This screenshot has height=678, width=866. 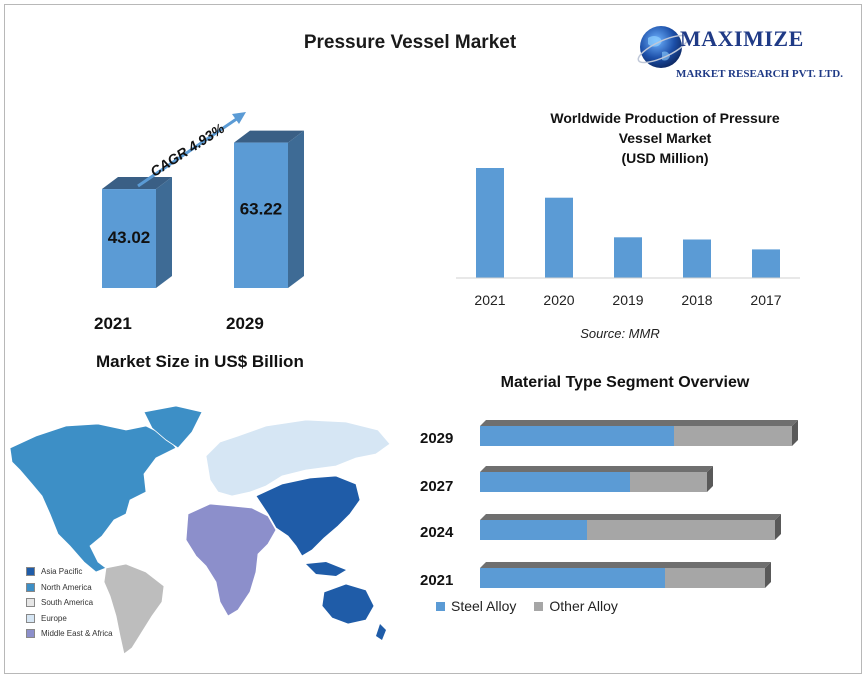 I want to click on map-legend-item: South America, so click(x=69, y=603).